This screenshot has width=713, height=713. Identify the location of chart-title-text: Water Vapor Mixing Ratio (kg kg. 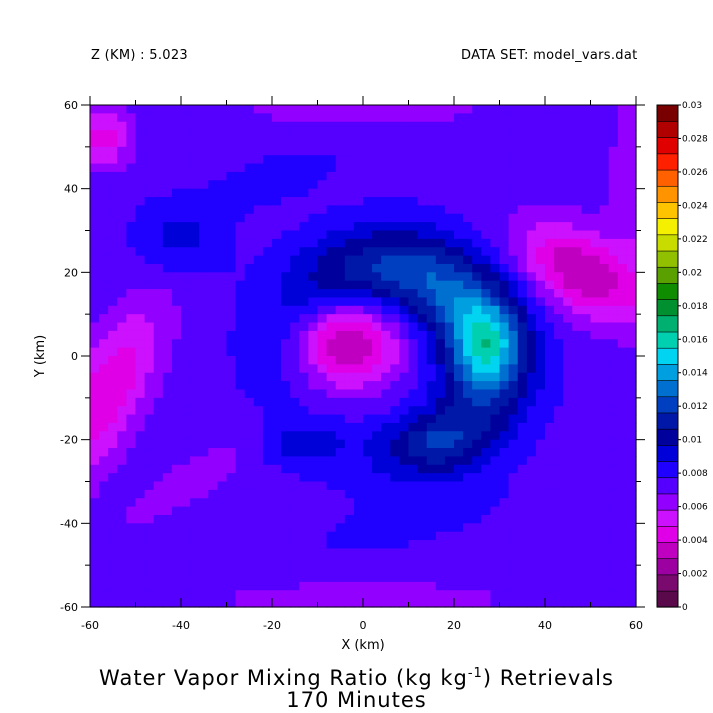
(283, 678).